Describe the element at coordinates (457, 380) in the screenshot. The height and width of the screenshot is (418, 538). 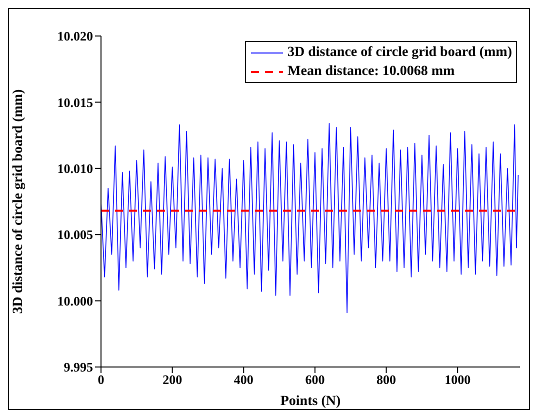
I see `x-tick-label: 1000` at that location.